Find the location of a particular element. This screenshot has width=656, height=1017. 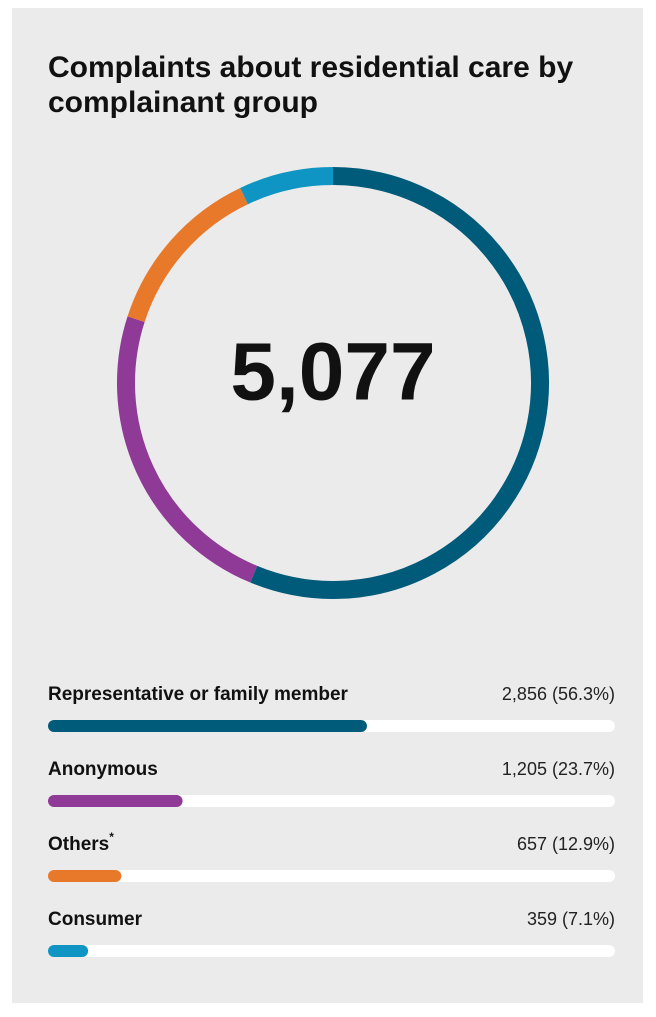

footnote-mark: * is located at coordinates (111, 837).